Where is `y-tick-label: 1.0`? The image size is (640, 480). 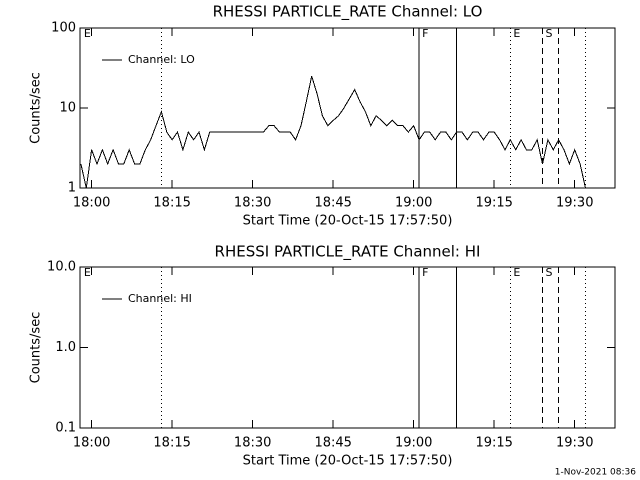
y-tick-label: 1.0 is located at coordinates (65, 347).